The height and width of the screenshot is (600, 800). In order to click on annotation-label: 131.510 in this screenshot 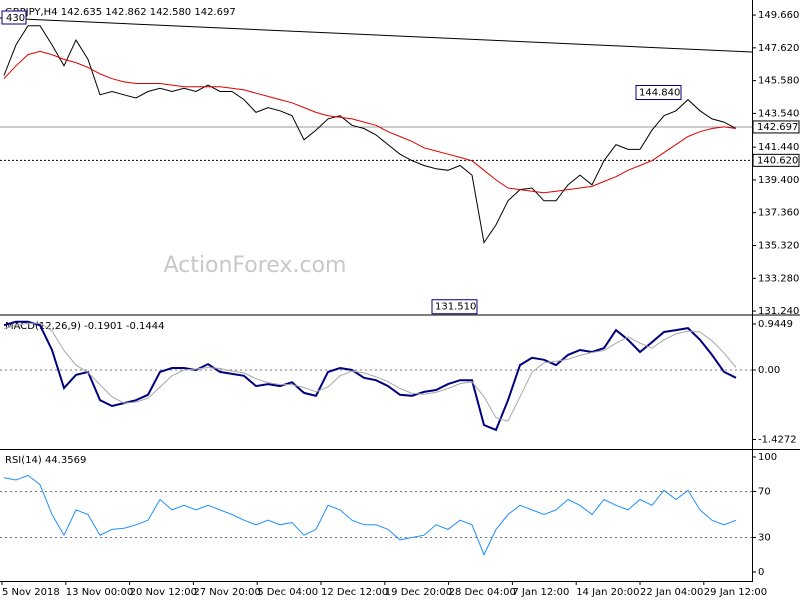, I will do `click(455, 307)`.